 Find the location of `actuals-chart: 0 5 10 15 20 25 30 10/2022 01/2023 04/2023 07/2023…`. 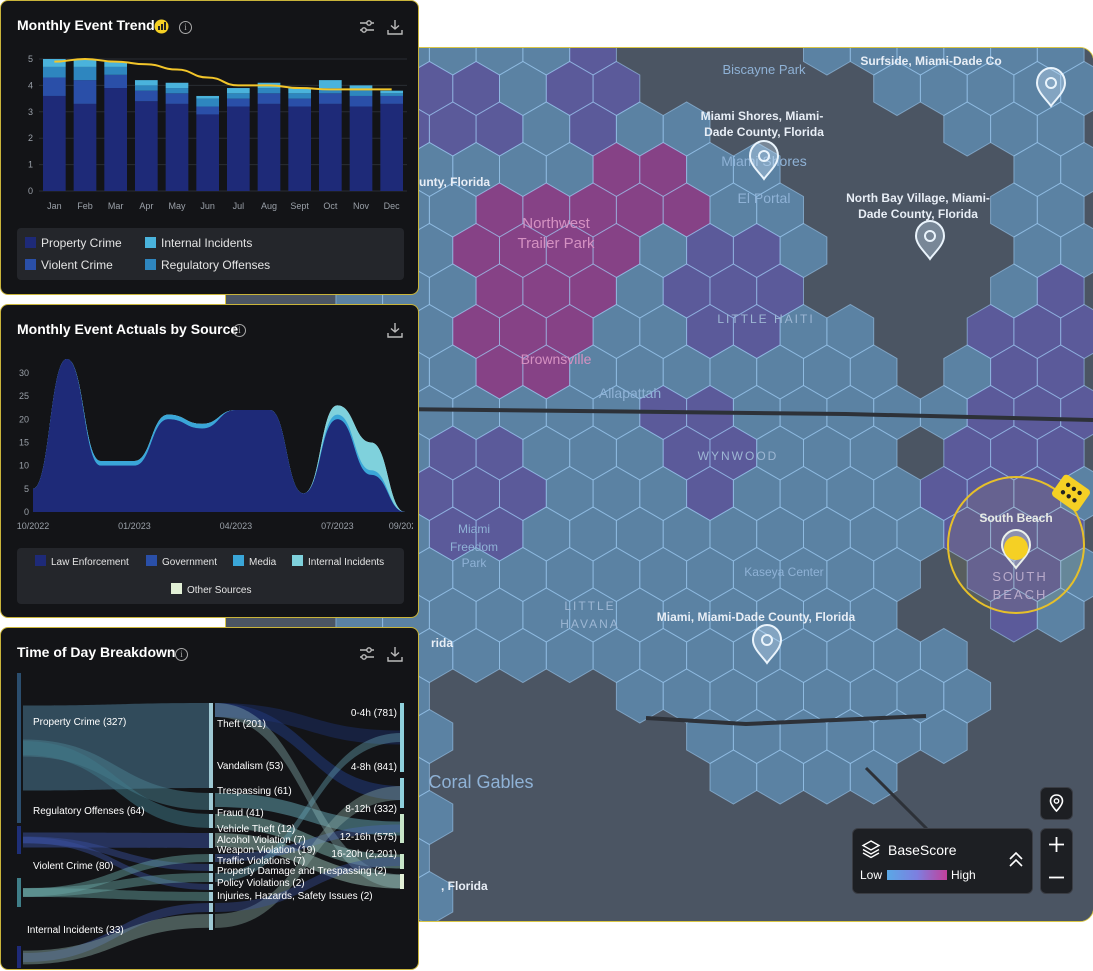

actuals-chart: 0 5 10 15 20 25 30 10/2022 01/2023 04/2023 07/2023… is located at coordinates (213, 445).